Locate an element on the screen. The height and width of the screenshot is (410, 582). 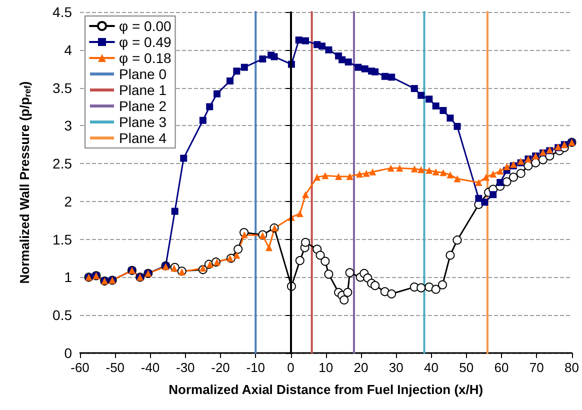
y-tick-label: 2 is located at coordinates (68, 201).